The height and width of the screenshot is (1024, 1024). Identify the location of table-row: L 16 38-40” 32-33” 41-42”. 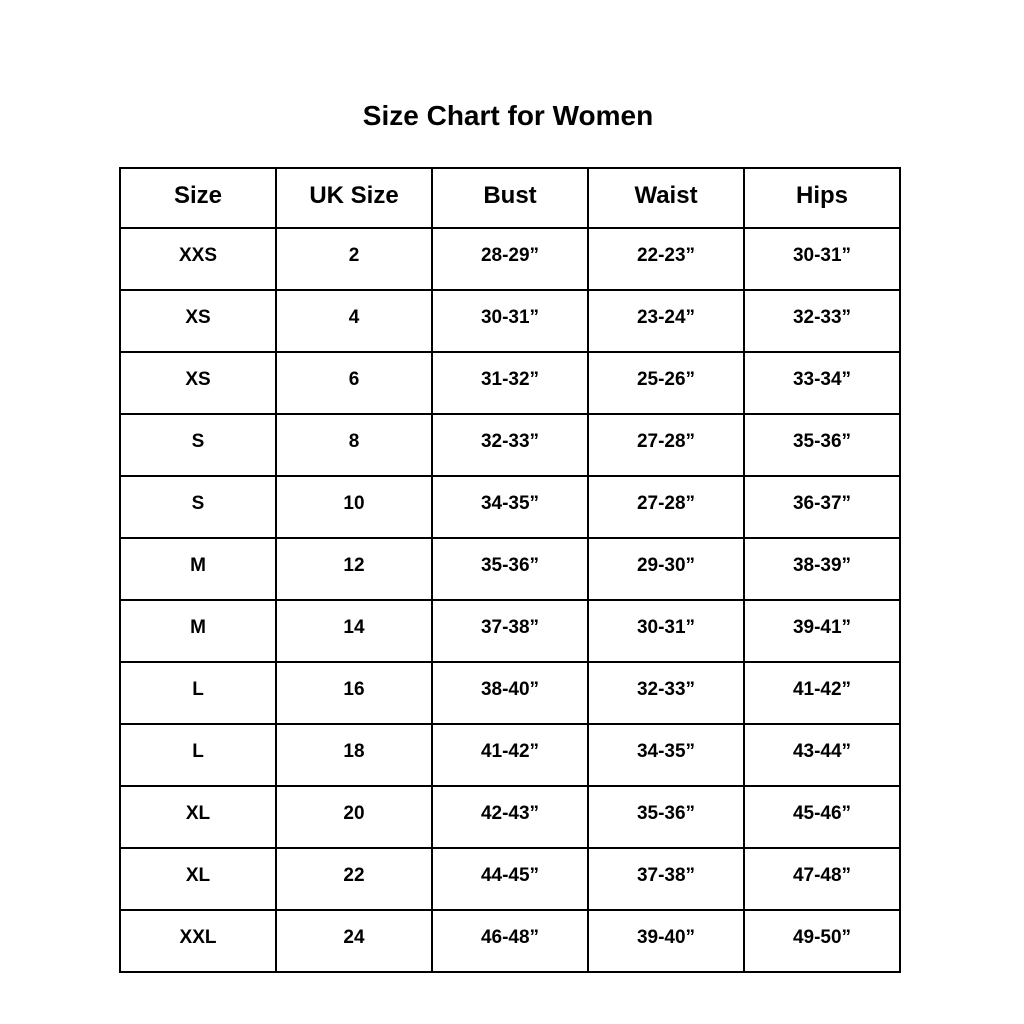
(510, 693).